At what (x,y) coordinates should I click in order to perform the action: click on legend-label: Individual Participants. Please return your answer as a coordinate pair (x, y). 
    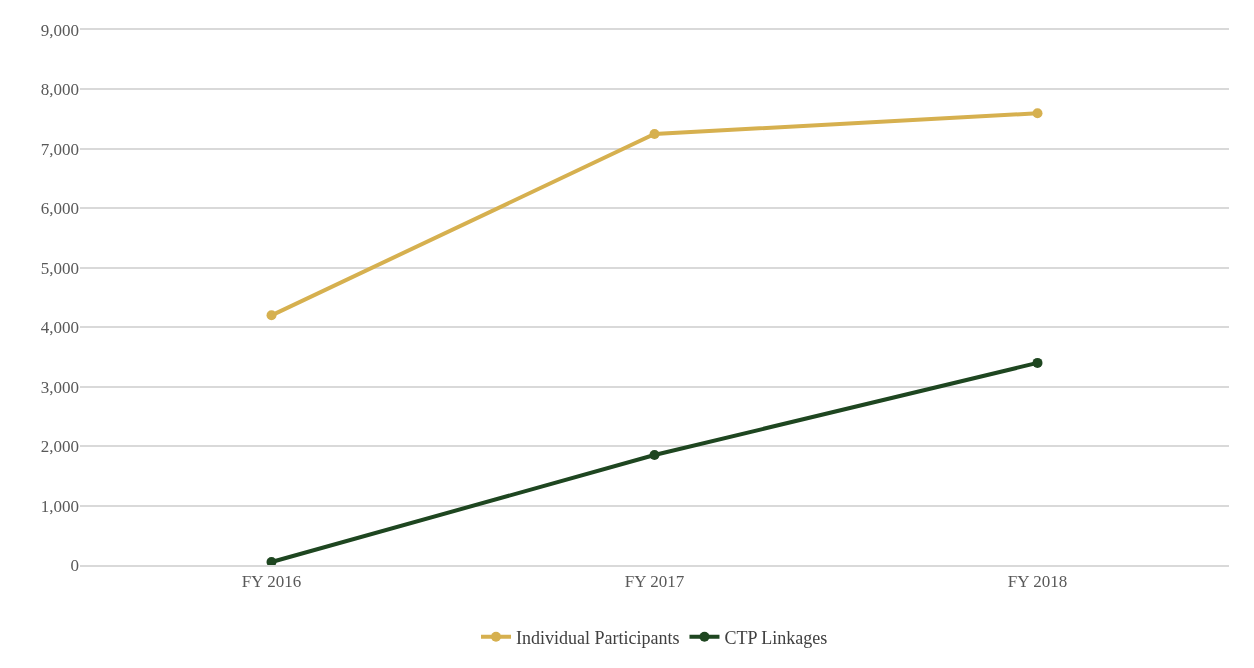
    Looking at the image, I should click on (598, 637).